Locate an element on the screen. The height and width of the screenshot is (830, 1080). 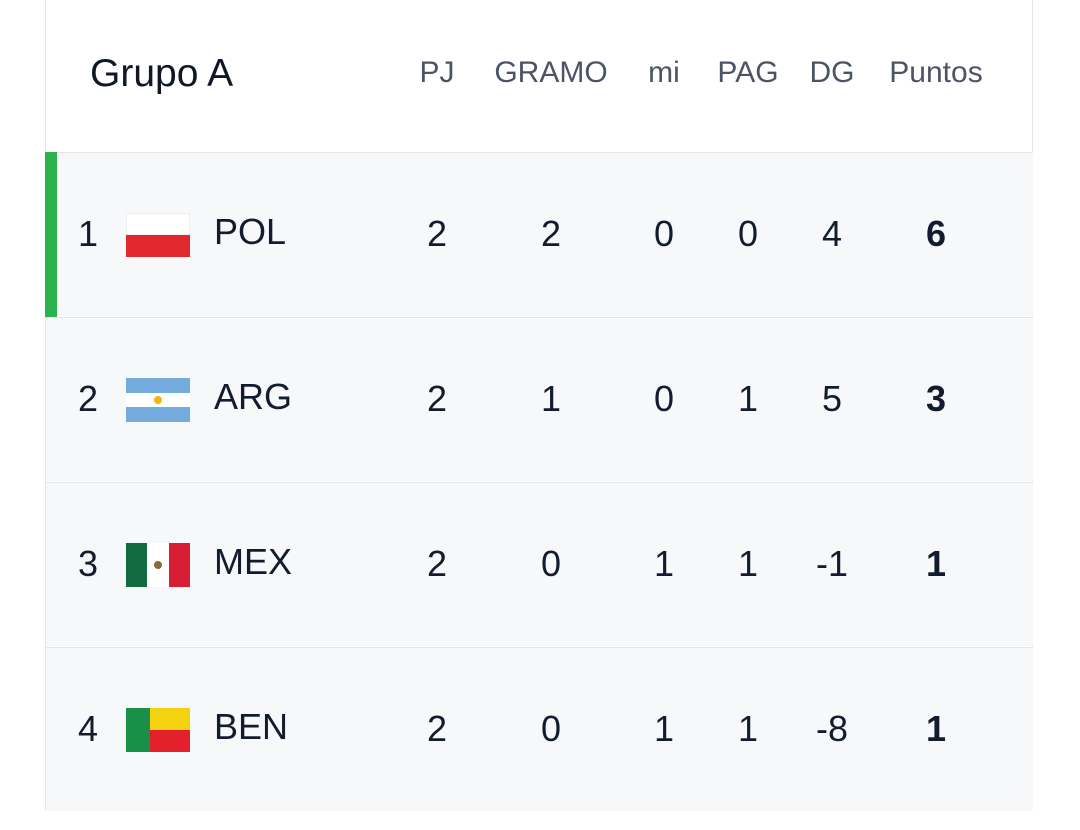
stat-cell: 6 is located at coordinates (936, 233).